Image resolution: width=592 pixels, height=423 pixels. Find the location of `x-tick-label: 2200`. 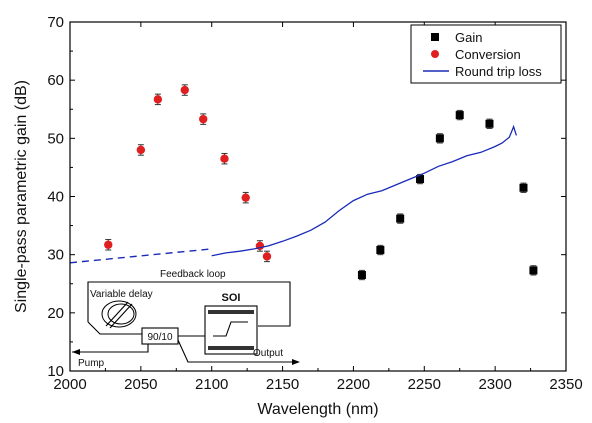

x-tick-label: 2200 is located at coordinates (353, 384).